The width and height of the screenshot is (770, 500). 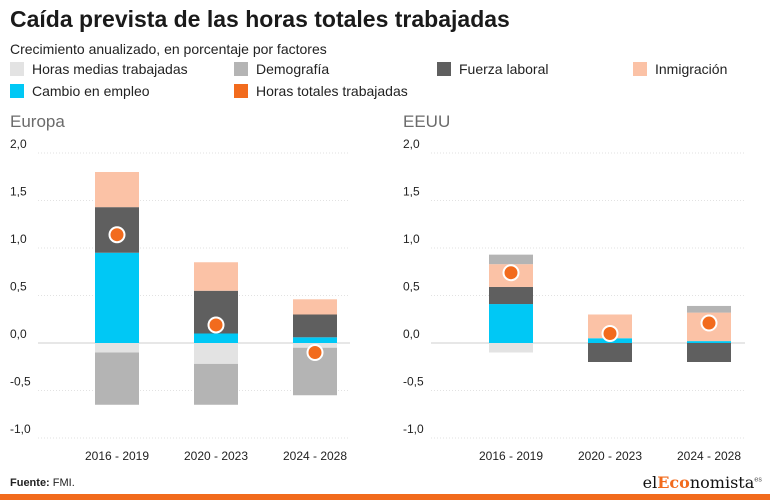 What do you see at coordinates (511, 348) in the screenshot?
I see `eeuu-bar-horas-medias-trabajadas` at bounding box center [511, 348].